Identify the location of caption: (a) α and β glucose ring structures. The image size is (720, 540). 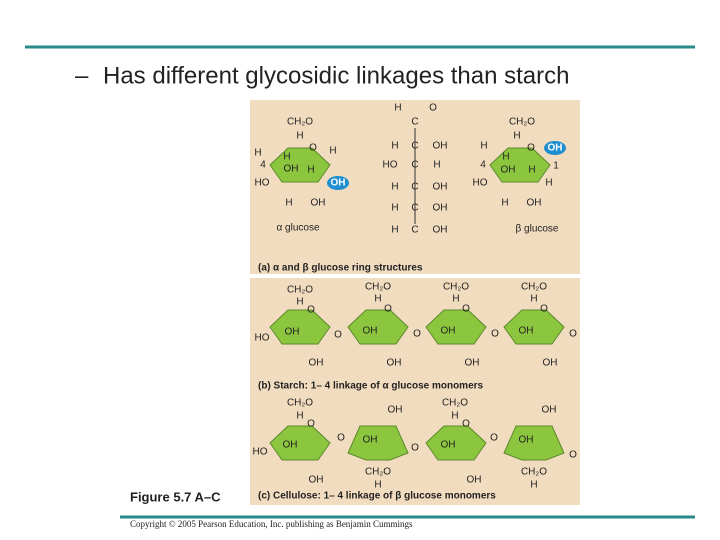
(340, 268).